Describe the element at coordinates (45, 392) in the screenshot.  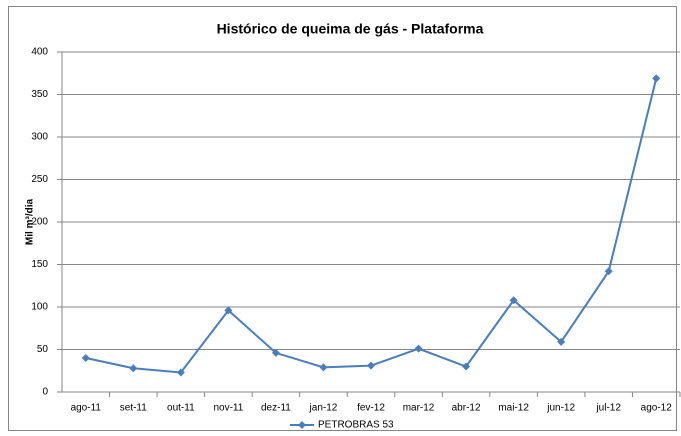
I see `y-tick-label: 0` at that location.